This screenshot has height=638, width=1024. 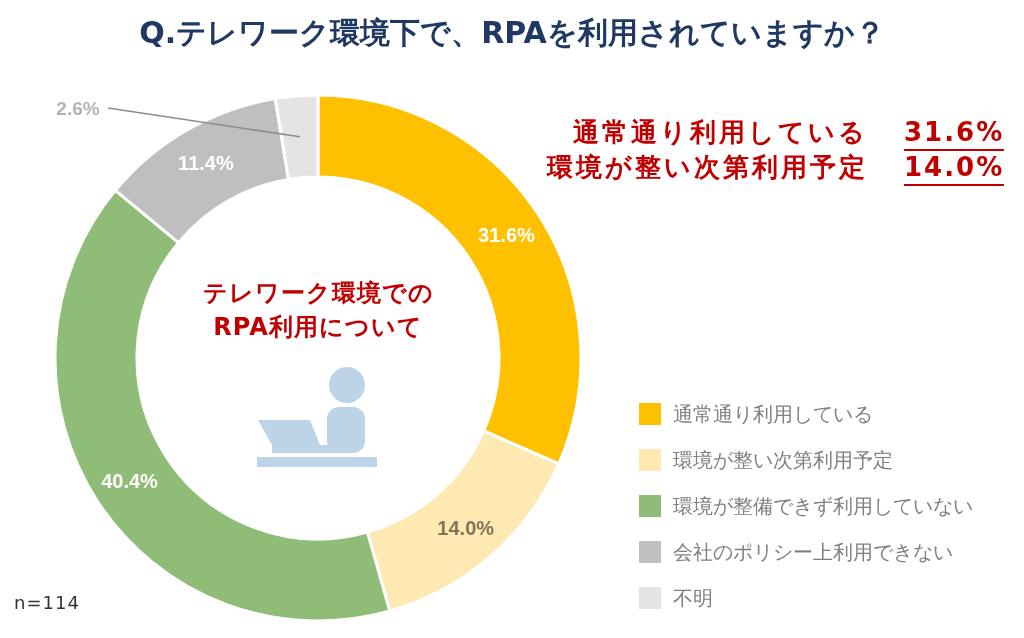 What do you see at coordinates (813, 552) in the screenshot?
I see `legend-label: 会社のポリシー上利用できない` at bounding box center [813, 552].